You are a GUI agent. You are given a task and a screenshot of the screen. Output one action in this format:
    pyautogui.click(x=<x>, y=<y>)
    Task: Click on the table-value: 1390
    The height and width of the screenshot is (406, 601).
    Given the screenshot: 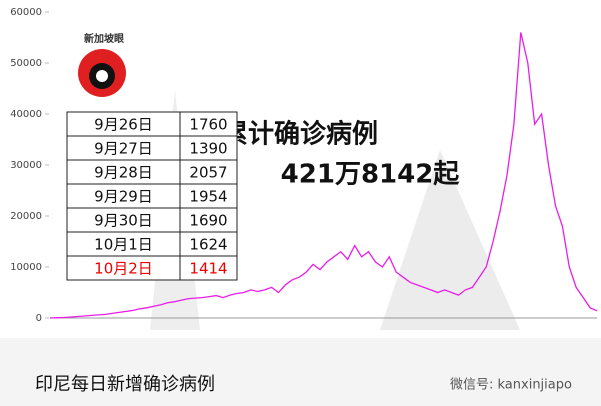 What is the action you would take?
    pyautogui.click(x=208, y=149)
    